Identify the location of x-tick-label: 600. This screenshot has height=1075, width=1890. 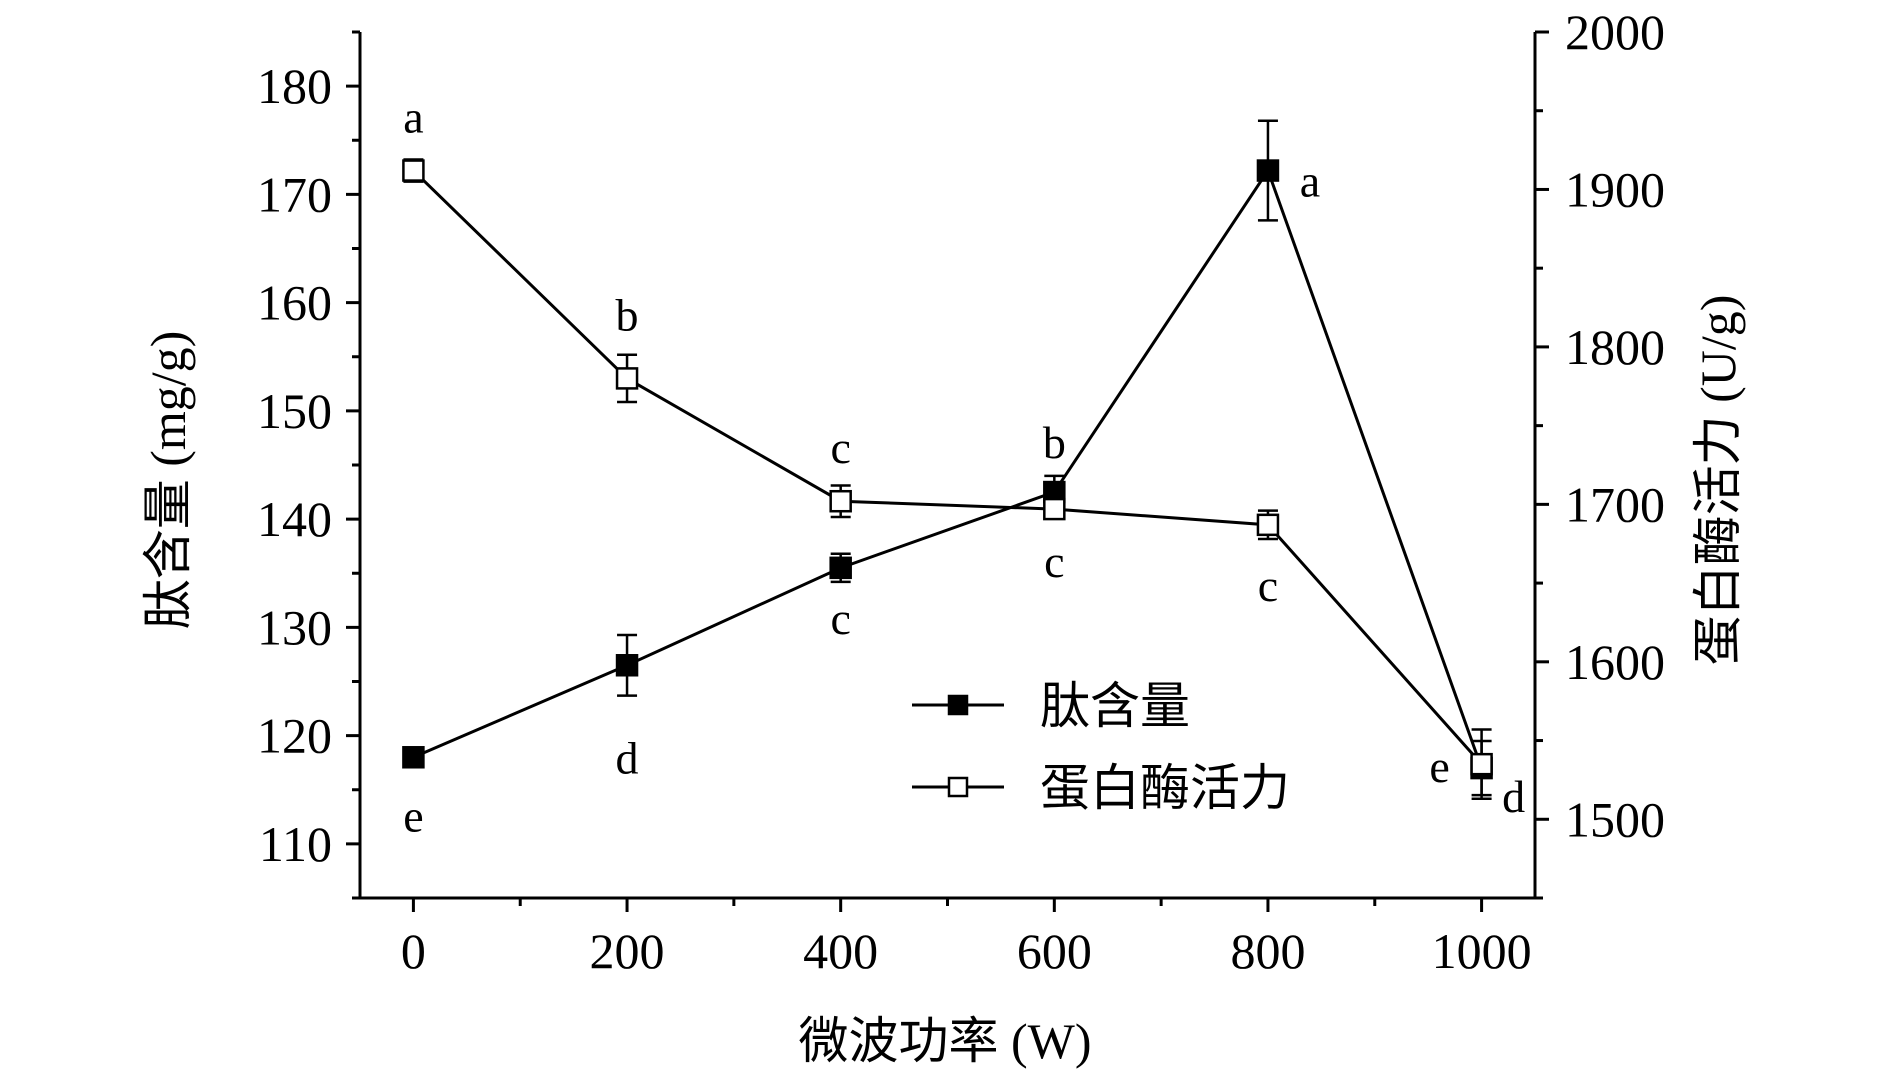
(1054, 951).